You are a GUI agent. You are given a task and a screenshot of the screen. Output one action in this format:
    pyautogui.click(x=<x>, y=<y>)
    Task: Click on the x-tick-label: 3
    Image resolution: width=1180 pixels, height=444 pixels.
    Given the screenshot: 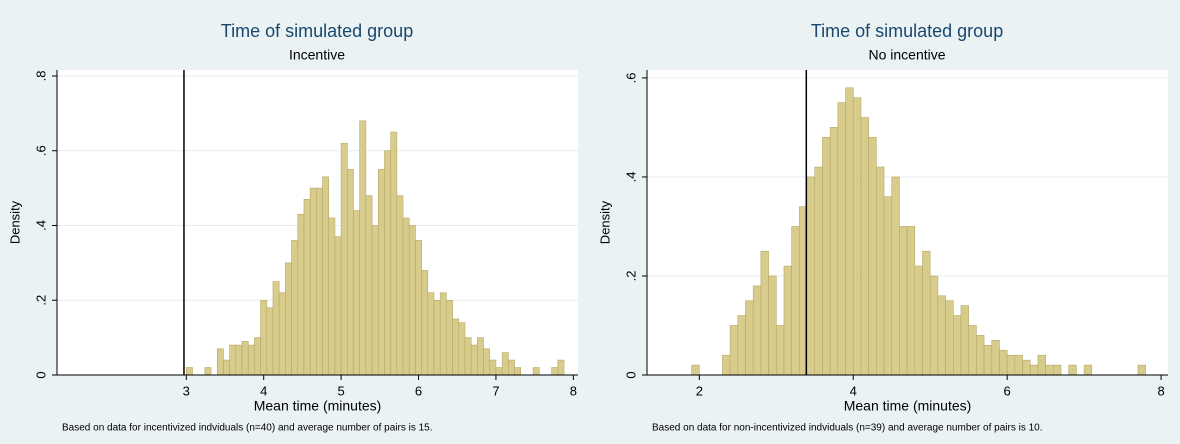 What is the action you would take?
    pyautogui.click(x=186, y=390)
    